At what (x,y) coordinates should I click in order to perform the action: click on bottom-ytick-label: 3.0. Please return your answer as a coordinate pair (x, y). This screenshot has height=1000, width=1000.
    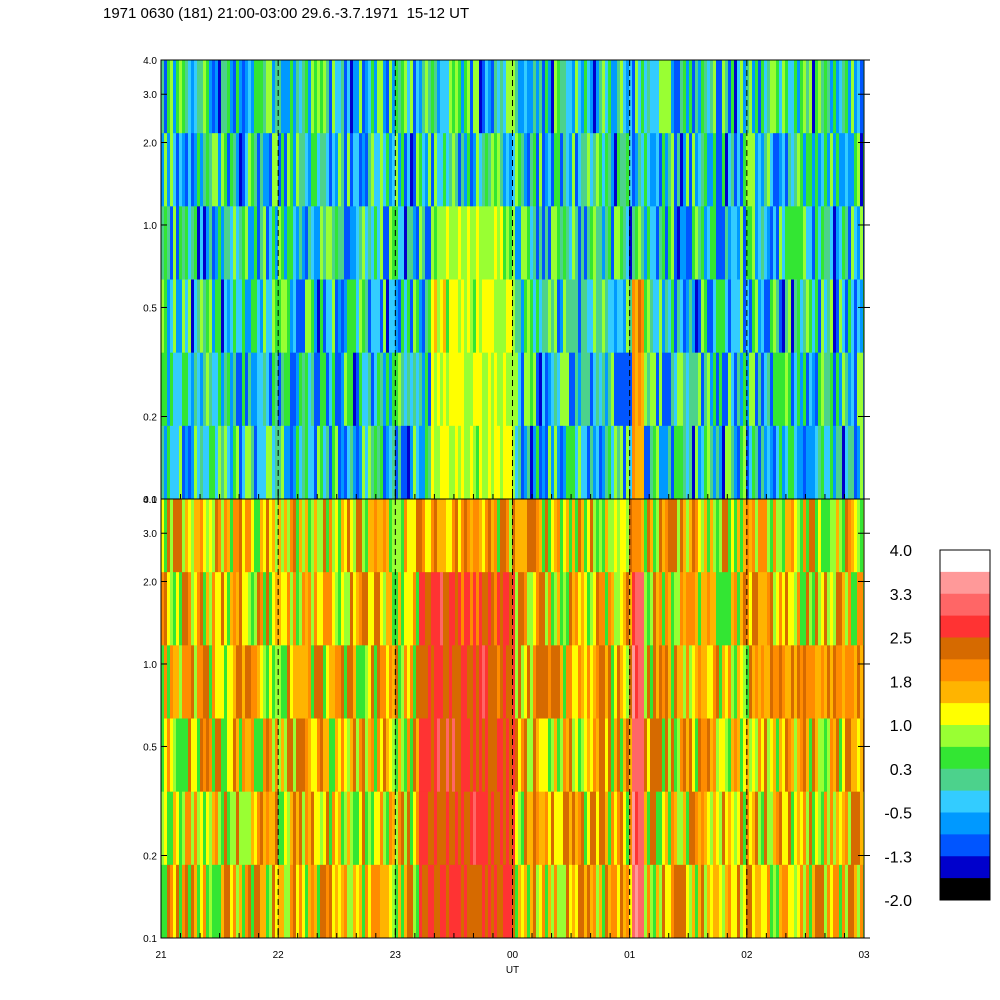
    Looking at the image, I should click on (150, 534).